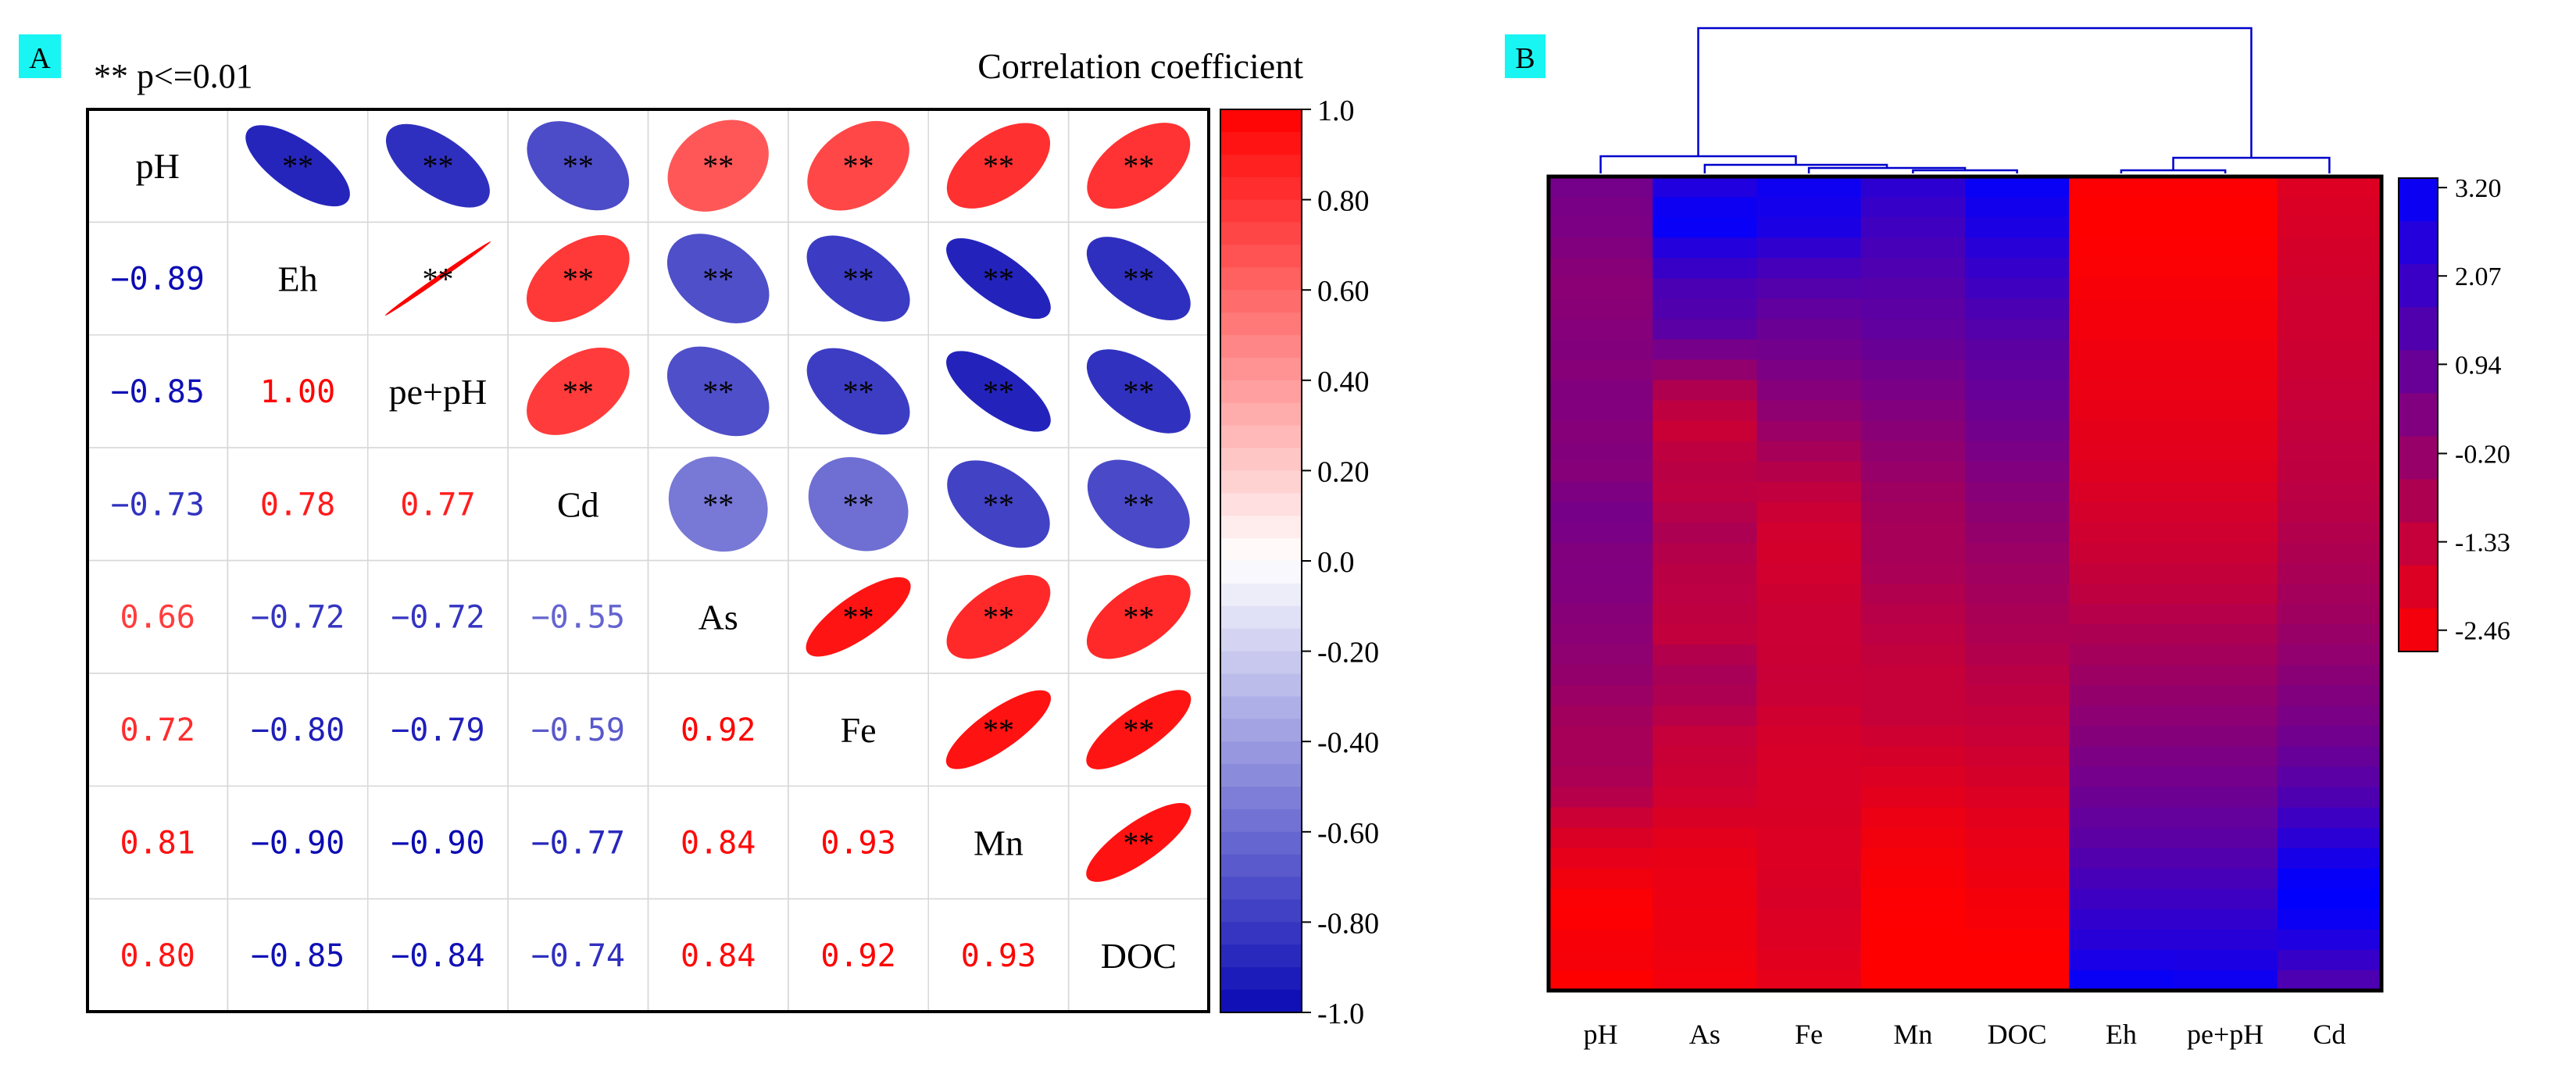 This screenshot has width=2576, height=1071. I want to click on correlation-value: 0.72, so click(158, 730).